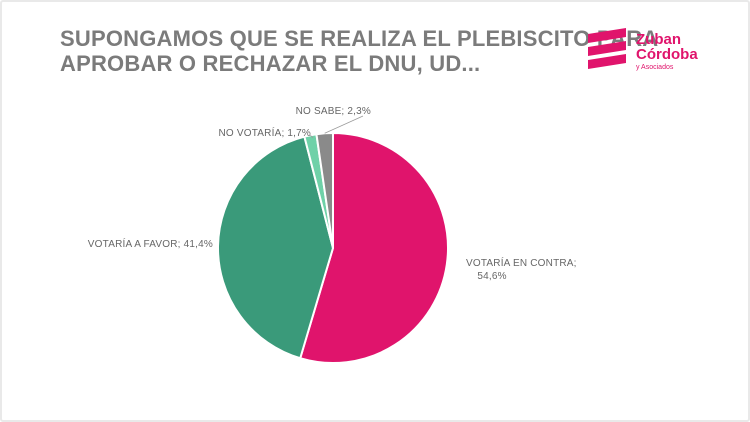  Describe the element at coordinates (324, 190) in the screenshot. I see `pie-slice-no-sabe` at that location.